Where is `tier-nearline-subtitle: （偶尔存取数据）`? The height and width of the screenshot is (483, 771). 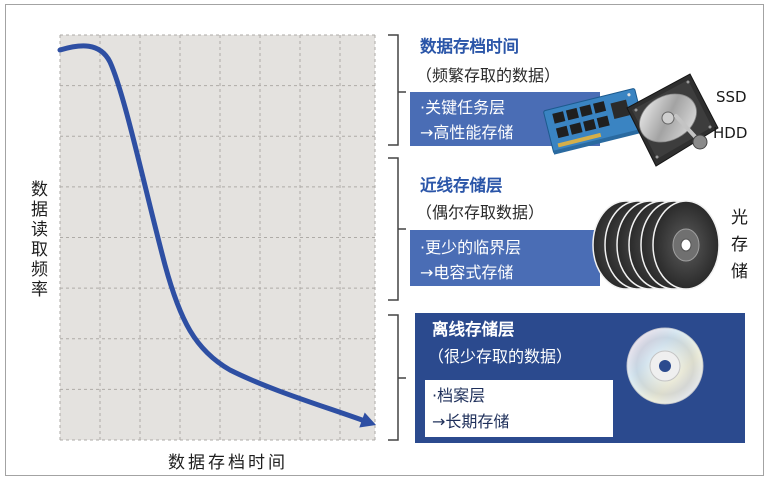
tier-nearline-subtitle: （偶尔存取数据） is located at coordinates (480, 212).